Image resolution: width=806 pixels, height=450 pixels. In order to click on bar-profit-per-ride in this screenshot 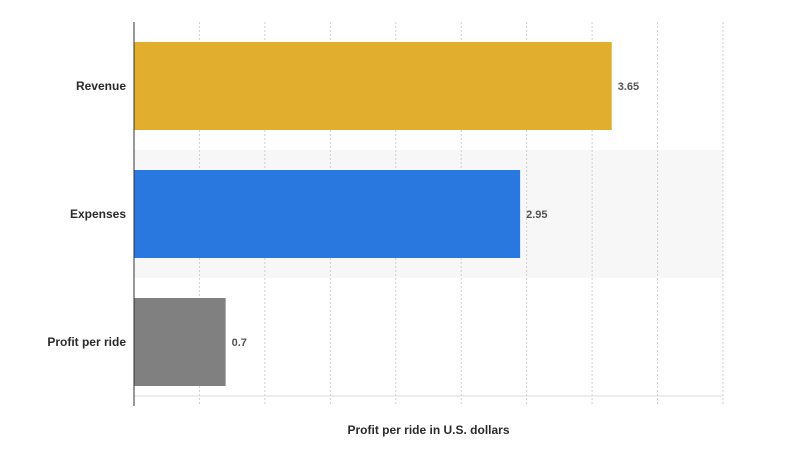, I will do `click(180, 342)`.